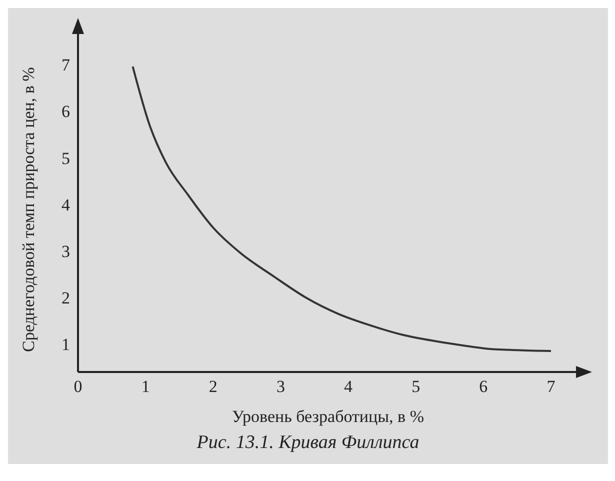  What do you see at coordinates (551, 386) in the screenshot?
I see `x-tick-label: 7` at bounding box center [551, 386].